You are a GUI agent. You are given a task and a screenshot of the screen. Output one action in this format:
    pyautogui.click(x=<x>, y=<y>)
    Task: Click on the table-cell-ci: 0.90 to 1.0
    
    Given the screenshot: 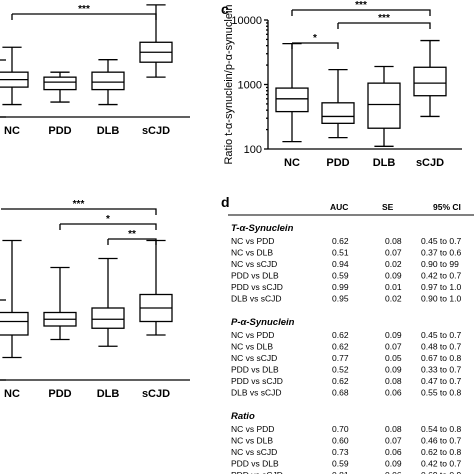 What is the action you would take?
    pyautogui.click(x=441, y=299)
    